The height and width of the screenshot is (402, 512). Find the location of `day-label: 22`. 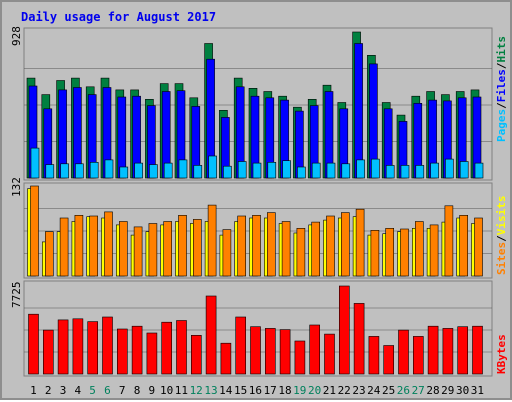

day-label: 22 is located at coordinates (344, 390).